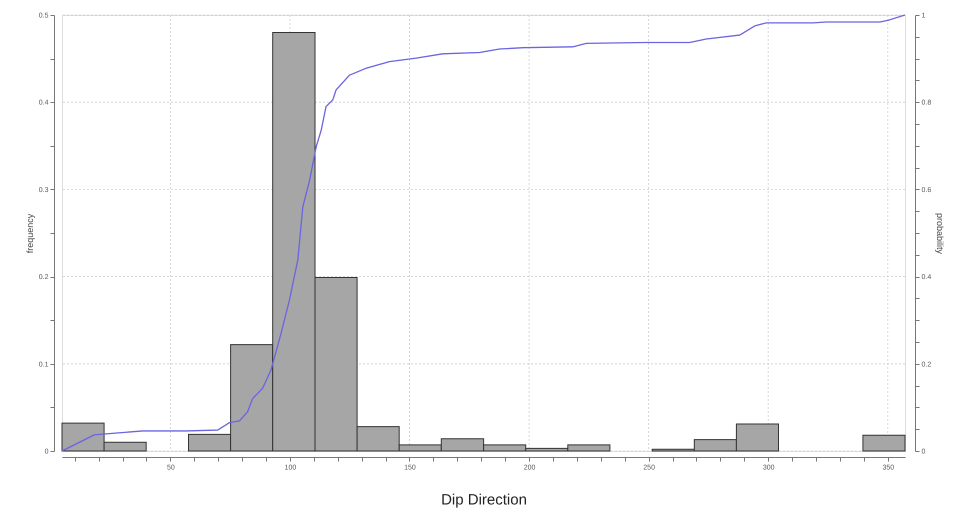 The image size is (960, 524). I want to click on x-axis-title: Dip Direction, so click(484, 500).